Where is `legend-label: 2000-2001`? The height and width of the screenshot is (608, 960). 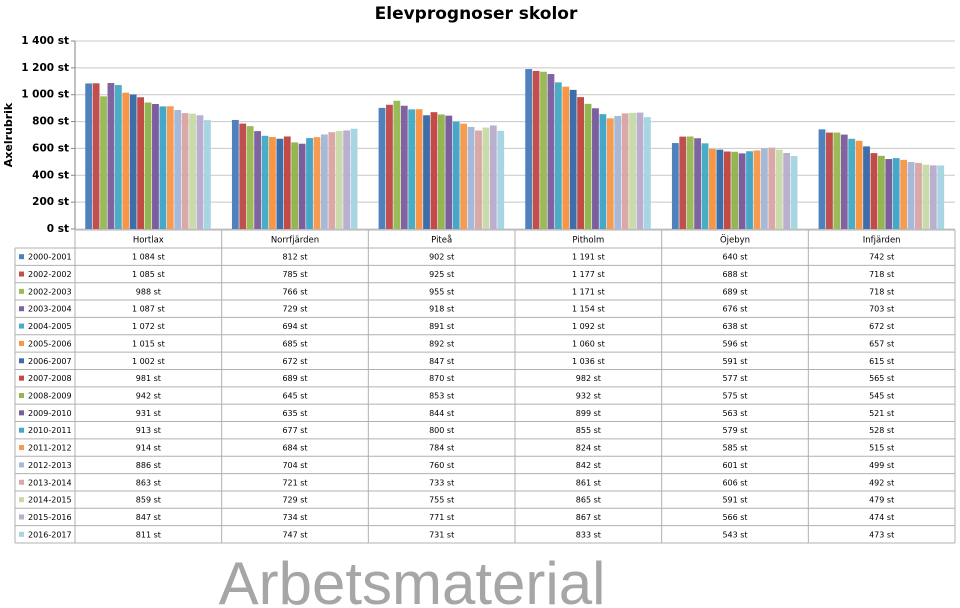 legend-label: 2000-2001 is located at coordinates (50, 257).